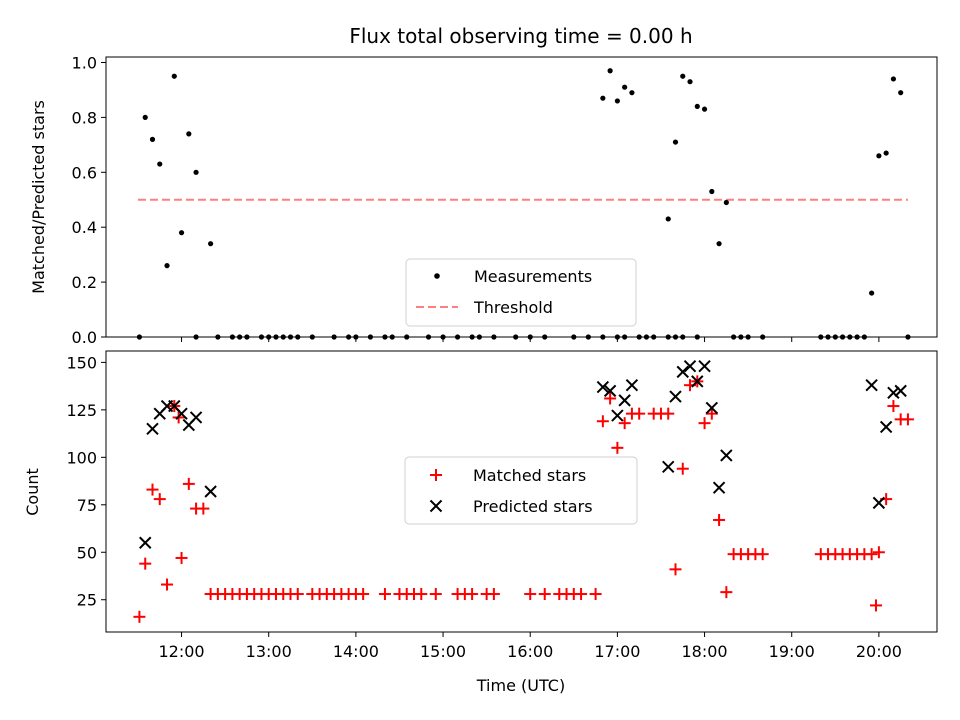 The height and width of the screenshot is (720, 960). What do you see at coordinates (533, 506) in the screenshot?
I see `legend-predicted-label: Predicted stars` at bounding box center [533, 506].